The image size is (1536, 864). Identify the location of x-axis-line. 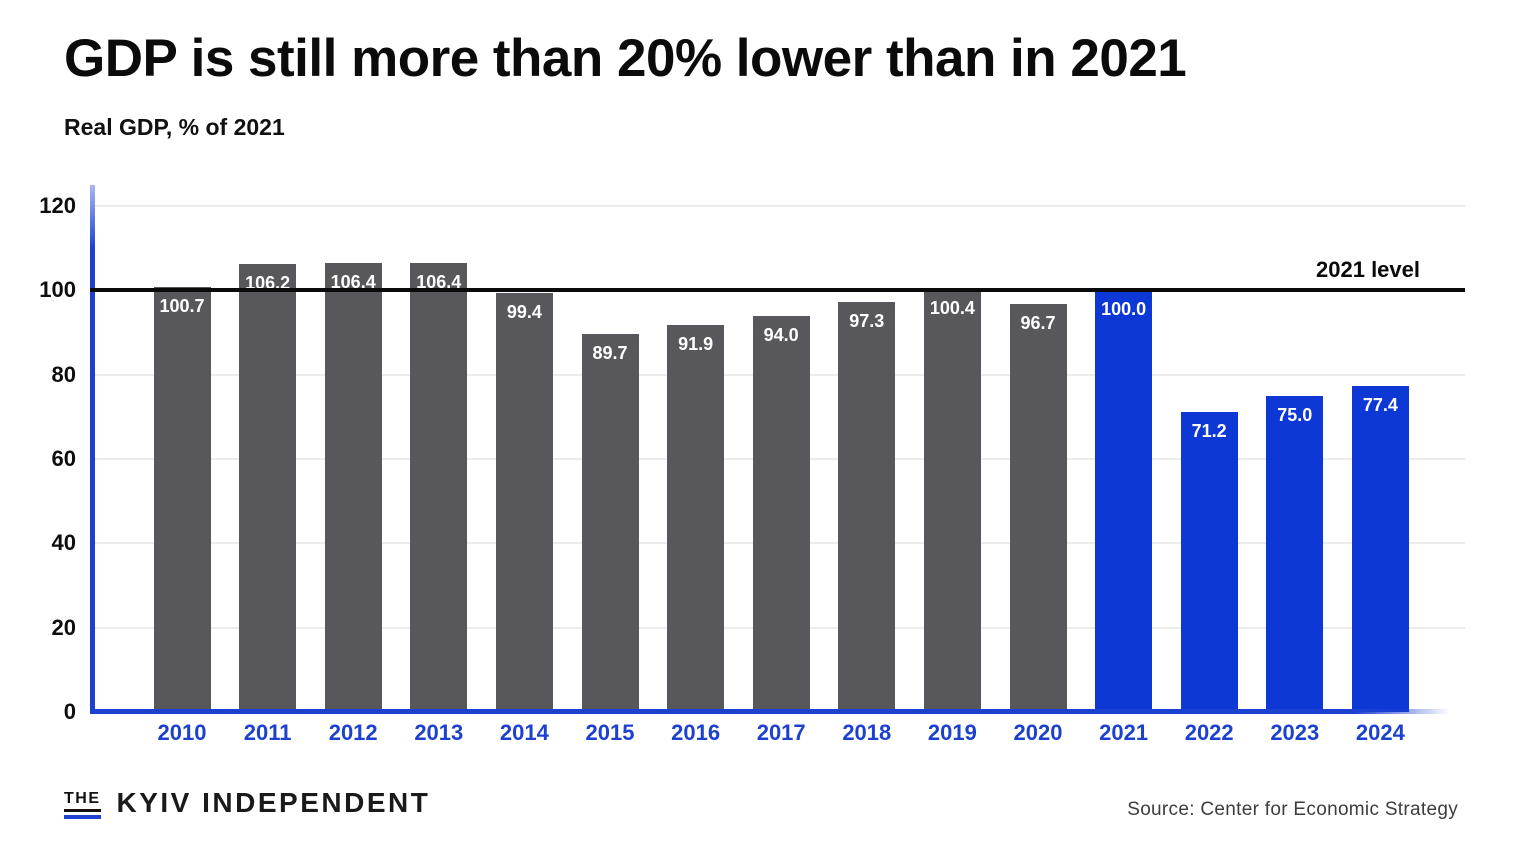
(770, 711).